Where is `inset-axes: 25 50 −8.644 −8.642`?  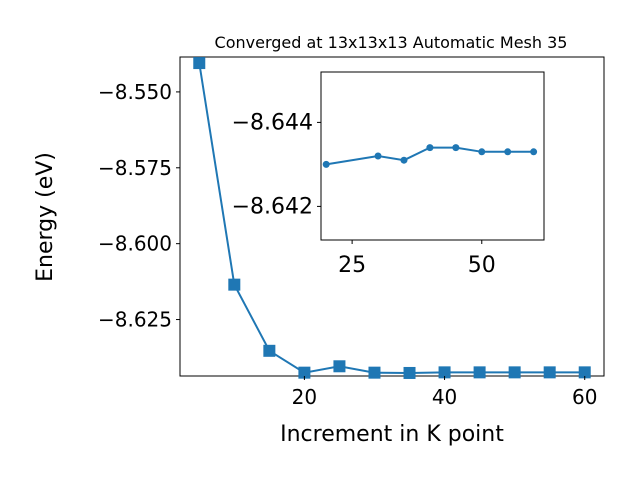
inset-axes: 25 50 −8.644 −8.642 is located at coordinates (364, 194).